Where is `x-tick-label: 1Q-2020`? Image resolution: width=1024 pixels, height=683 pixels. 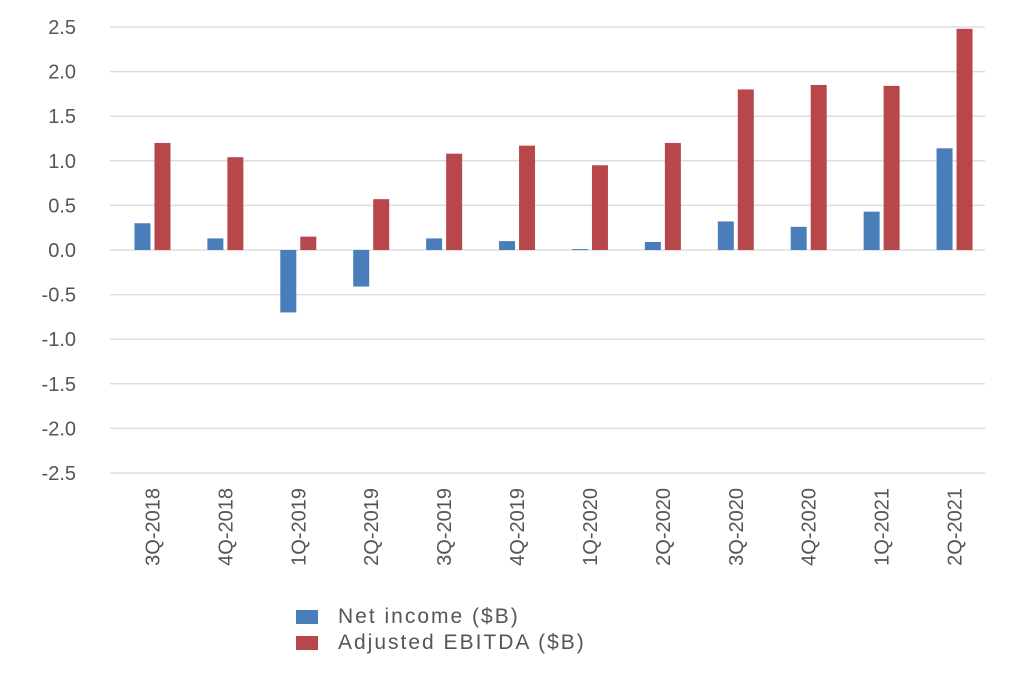
x-tick-label: 1Q-2020 is located at coordinates (591, 527).